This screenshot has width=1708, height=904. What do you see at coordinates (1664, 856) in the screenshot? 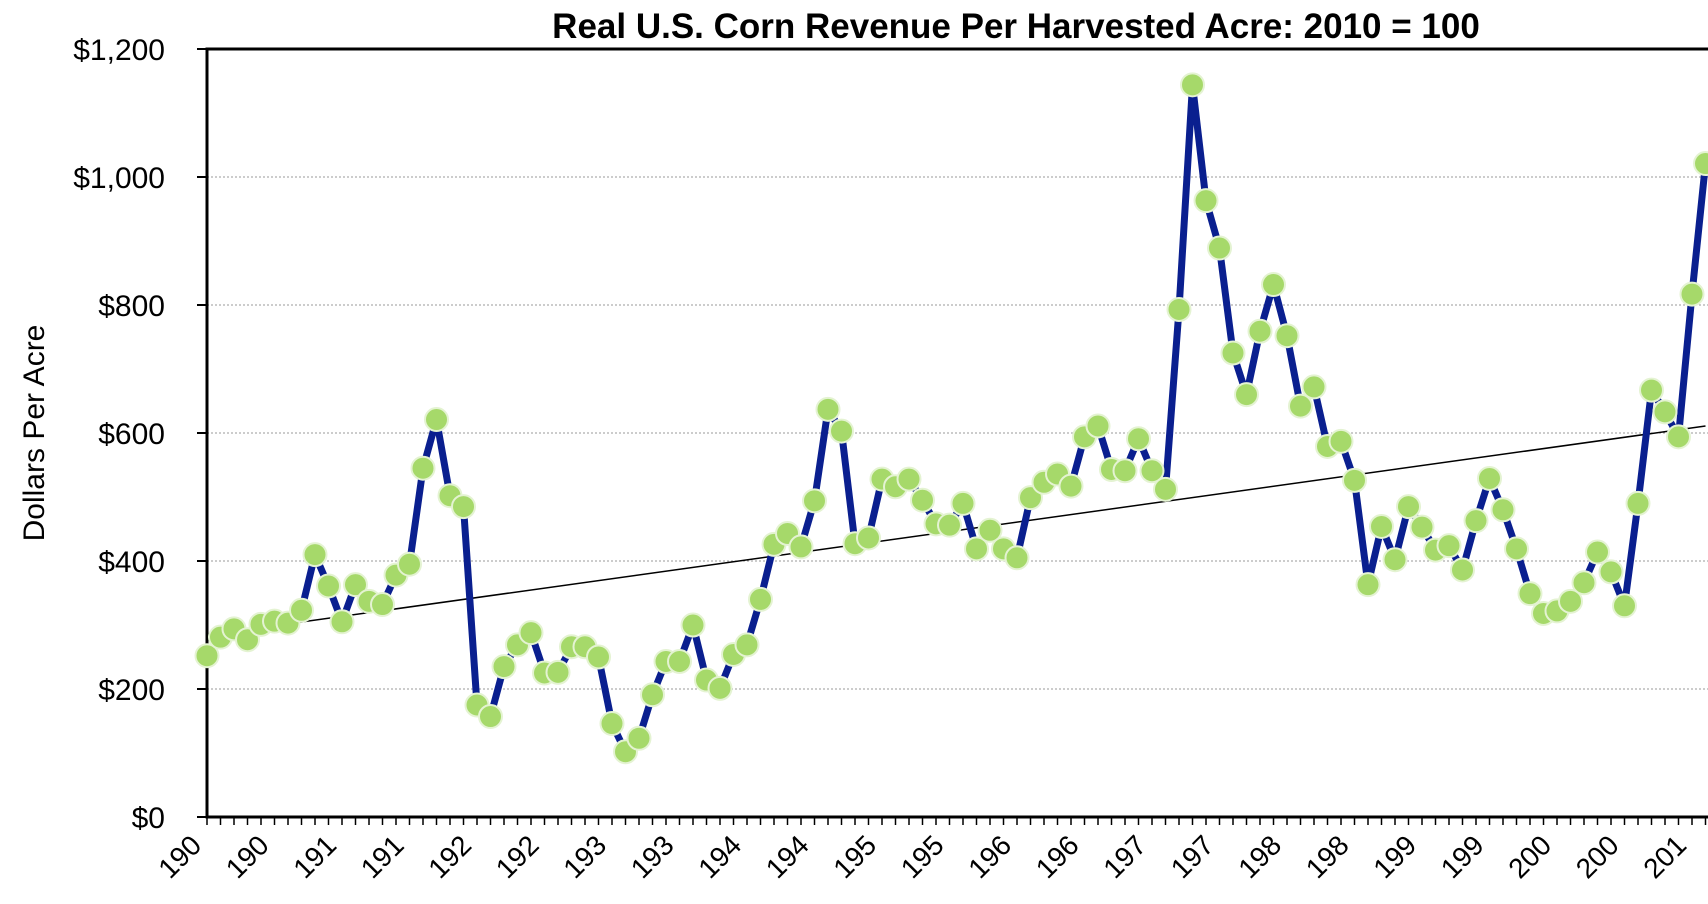
I see `x-tick-label: 201` at bounding box center [1664, 856].